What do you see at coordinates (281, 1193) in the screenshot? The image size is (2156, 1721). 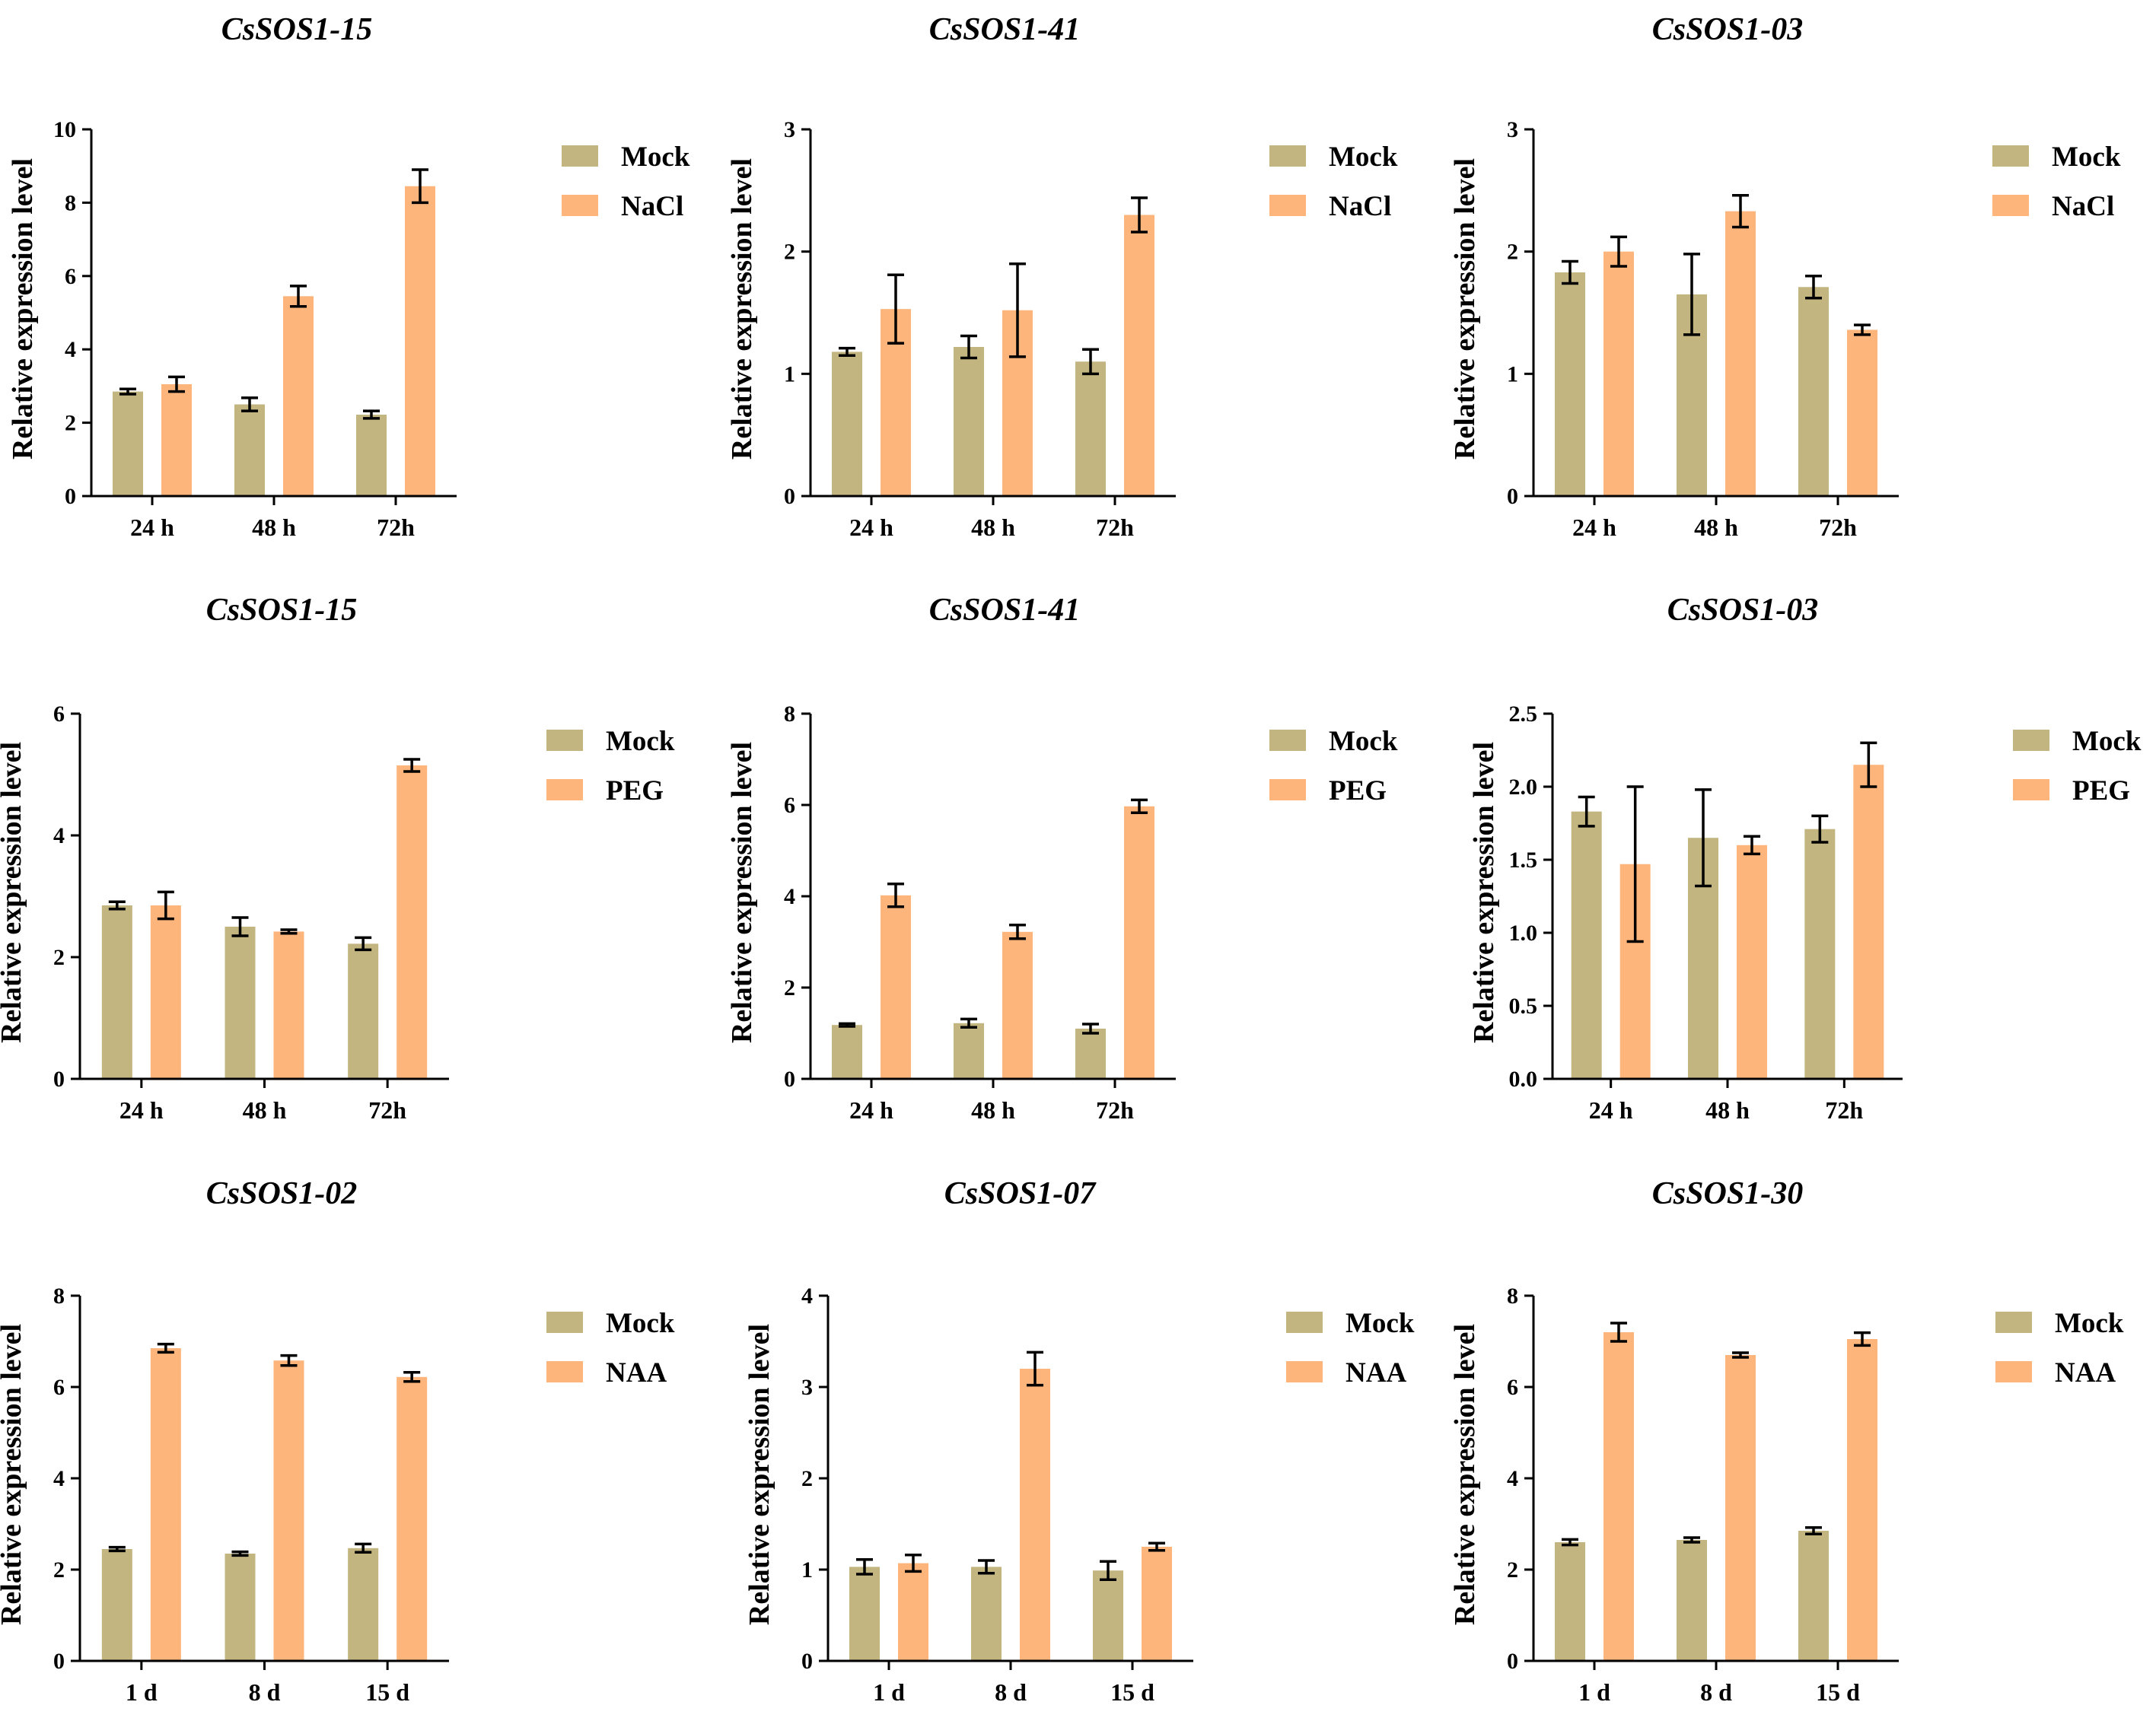 I see `chart-title: CsSOS1-02` at bounding box center [281, 1193].